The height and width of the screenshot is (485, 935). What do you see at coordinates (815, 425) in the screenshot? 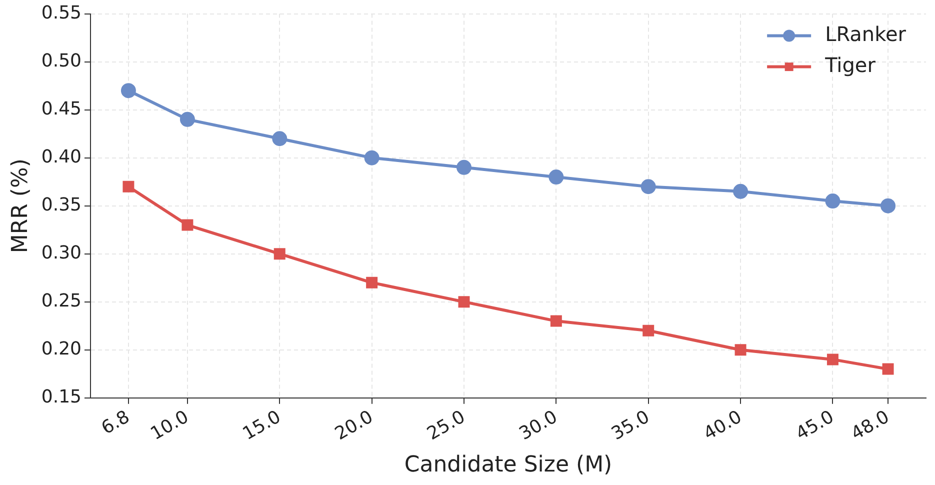
I see `x-tick-label: 45.0` at bounding box center [815, 425].